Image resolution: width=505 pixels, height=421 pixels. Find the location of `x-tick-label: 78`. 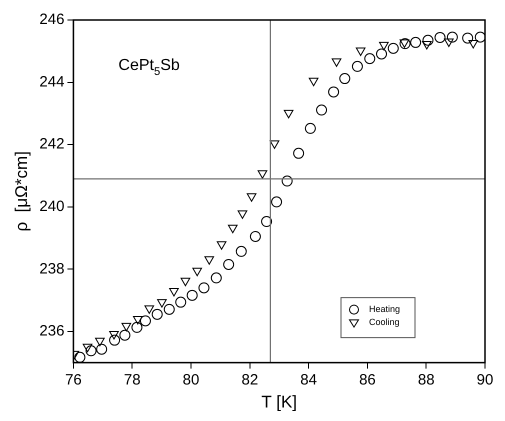

x-tick-label: 78 is located at coordinates (132, 380).